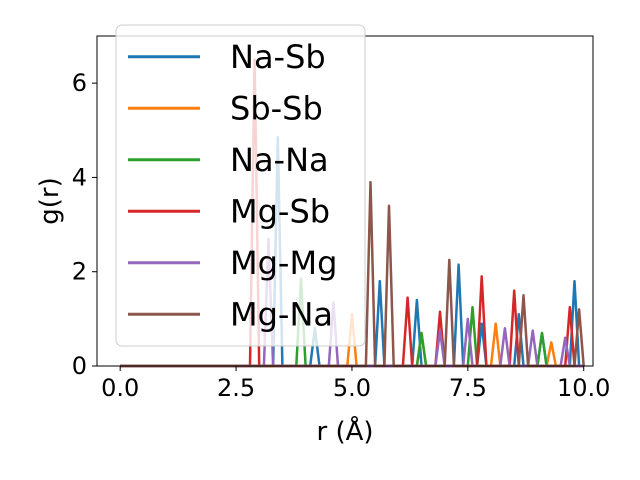 The image size is (640, 480). Describe the element at coordinates (79, 366) in the screenshot. I see `y-tick-label: 0` at that location.